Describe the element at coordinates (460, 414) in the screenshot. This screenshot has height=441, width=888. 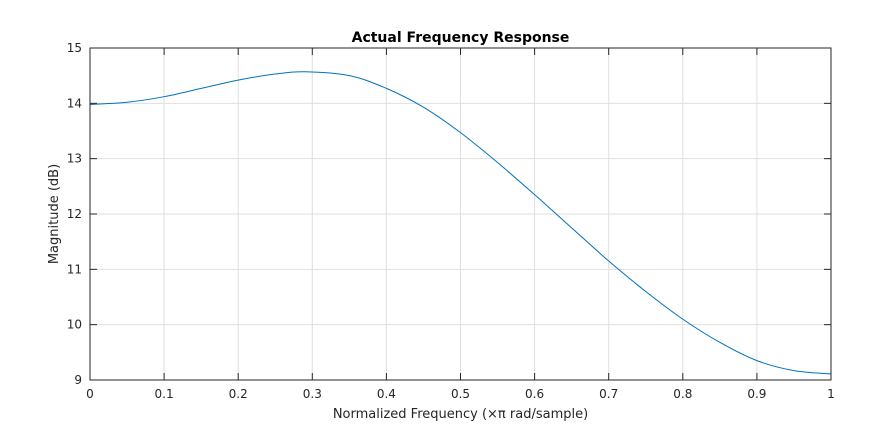
I see `x-axis-label: Normalized Frequency (×π rad/sample)` at that location.